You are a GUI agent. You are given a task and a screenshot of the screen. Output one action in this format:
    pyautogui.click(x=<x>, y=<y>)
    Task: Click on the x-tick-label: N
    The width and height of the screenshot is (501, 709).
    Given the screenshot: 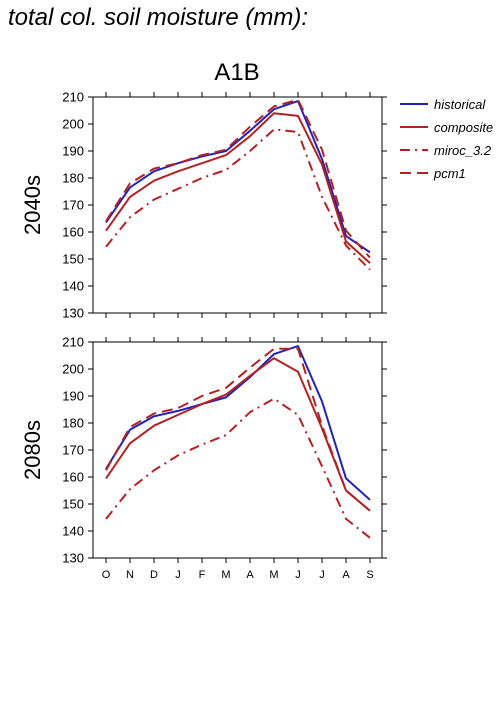 What is the action you would take?
    pyautogui.click(x=130, y=575)
    